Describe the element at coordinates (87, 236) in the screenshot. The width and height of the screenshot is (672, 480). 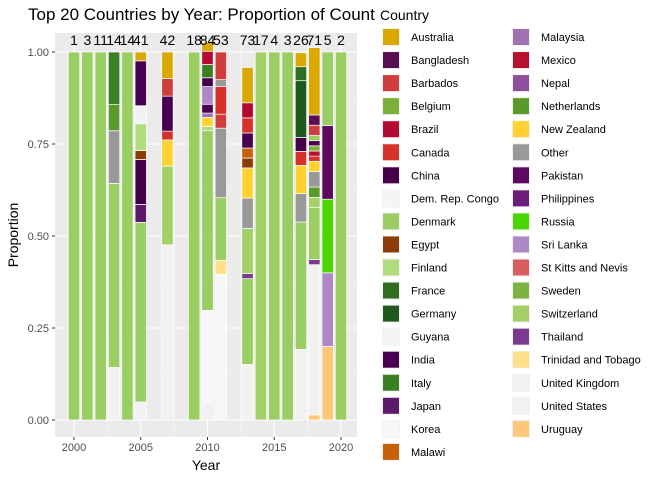
I see `bar-2001` at that location.